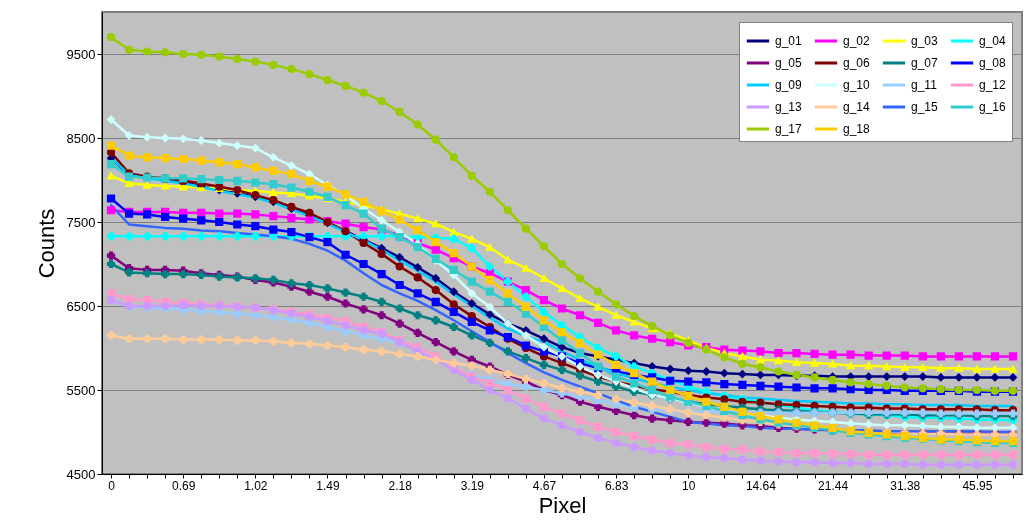 This screenshot has height=530, width=1026. What do you see at coordinates (789, 41) in the screenshot?
I see `legend-label: g_01` at bounding box center [789, 41].